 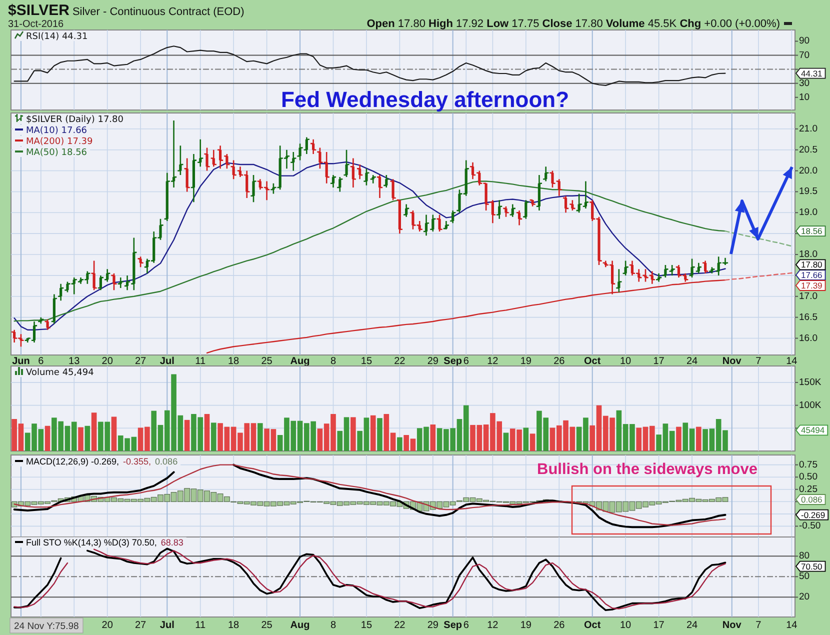 I want to click on y-tick-label: 0.50, so click(x=808, y=477).